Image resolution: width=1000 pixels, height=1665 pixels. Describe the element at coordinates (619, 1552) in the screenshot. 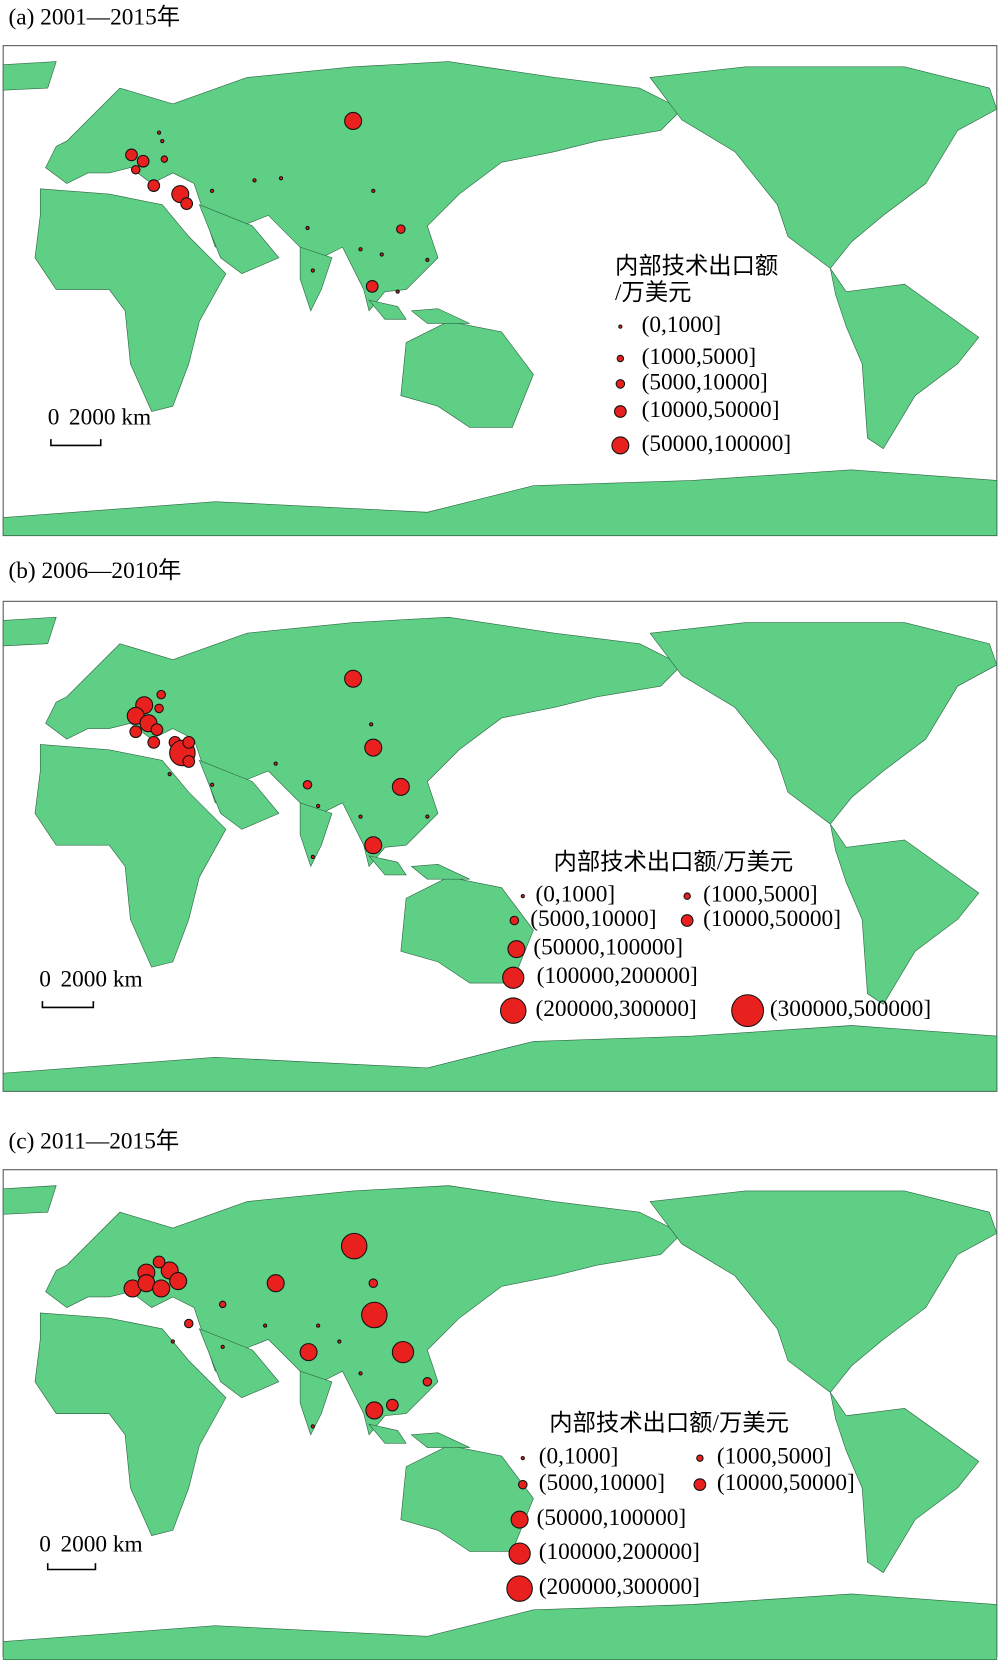

I see `legend-label: (100000,200000]` at that location.